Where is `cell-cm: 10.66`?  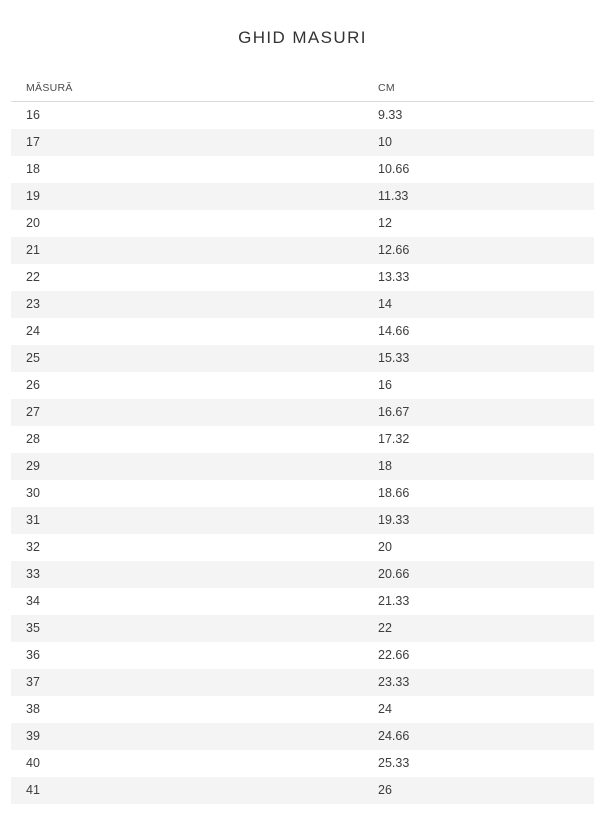
cell-cm: 10.66 is located at coordinates (394, 169).